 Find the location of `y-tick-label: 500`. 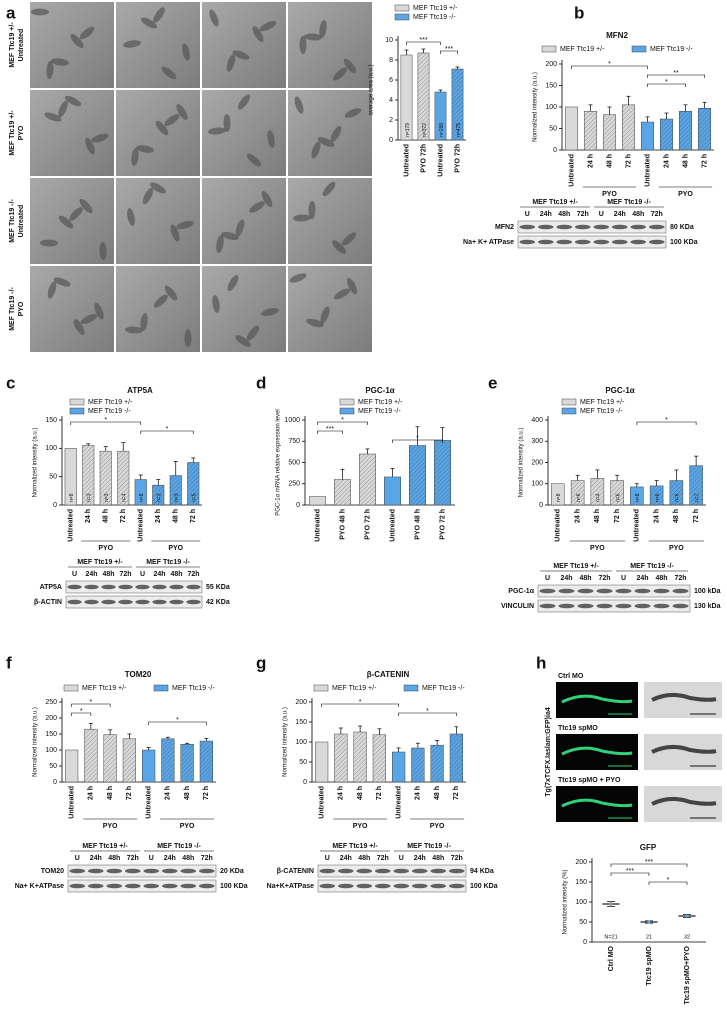

y-tick-label: 500 is located at coordinates (294, 462).